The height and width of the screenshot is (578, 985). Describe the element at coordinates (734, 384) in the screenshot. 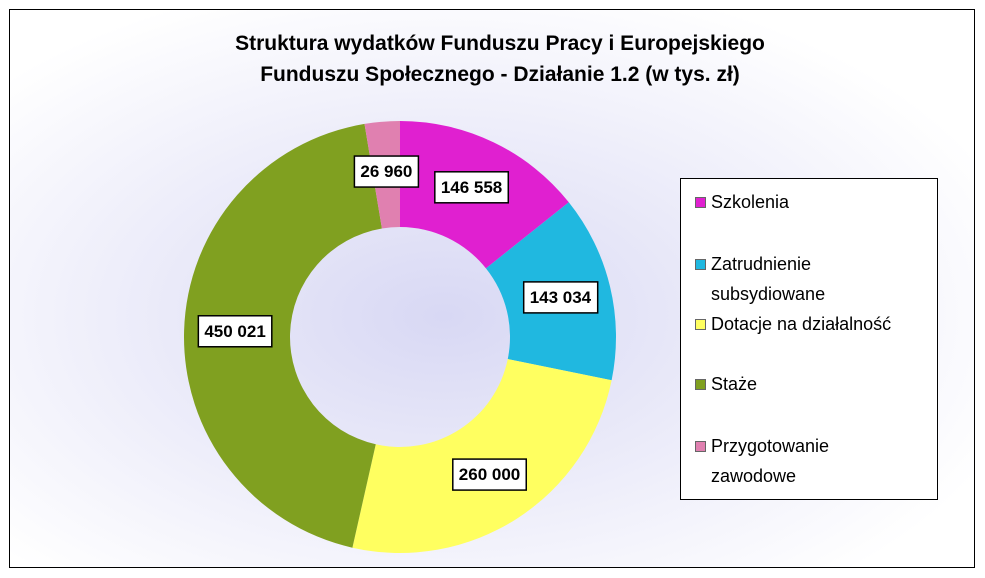

I see `legend-label: Staże` at that location.